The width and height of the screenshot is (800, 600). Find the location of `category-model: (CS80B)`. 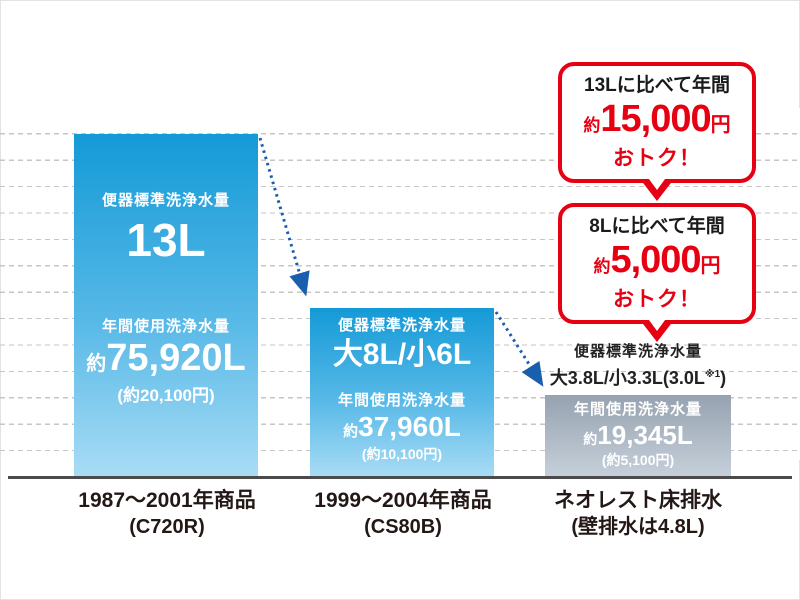

category-model: (CS80B) is located at coordinates (403, 527).